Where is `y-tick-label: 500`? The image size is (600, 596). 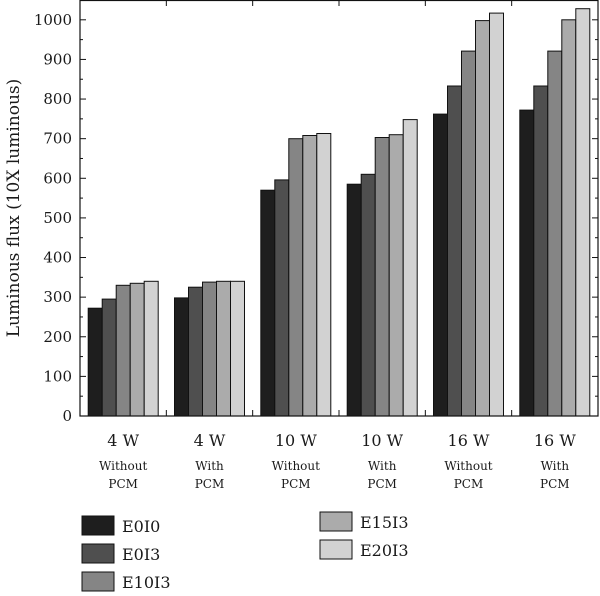 y-tick-label: 500 is located at coordinates (57, 218).